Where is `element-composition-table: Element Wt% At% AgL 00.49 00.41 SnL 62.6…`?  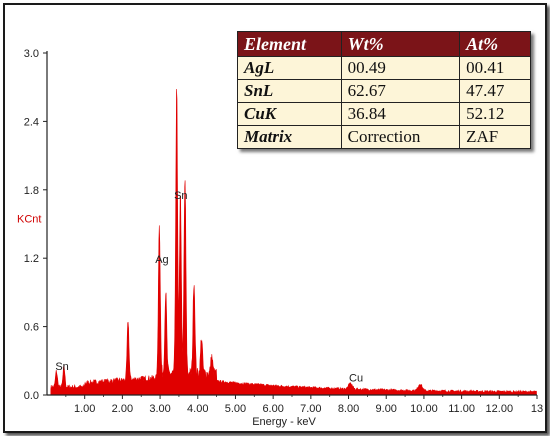 element-composition-table: Element Wt% At% AgL 00.49 00.41 SnL 62.6… is located at coordinates (384, 90).